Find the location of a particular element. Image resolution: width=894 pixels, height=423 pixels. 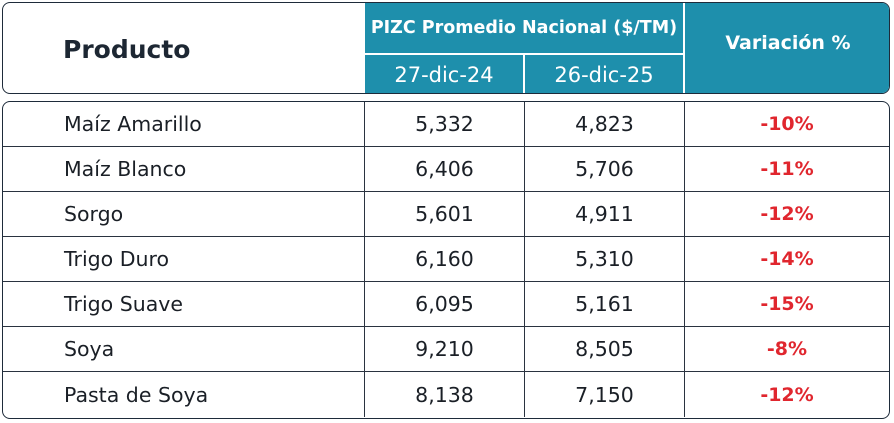

product-cell: Soya is located at coordinates (184, 349).